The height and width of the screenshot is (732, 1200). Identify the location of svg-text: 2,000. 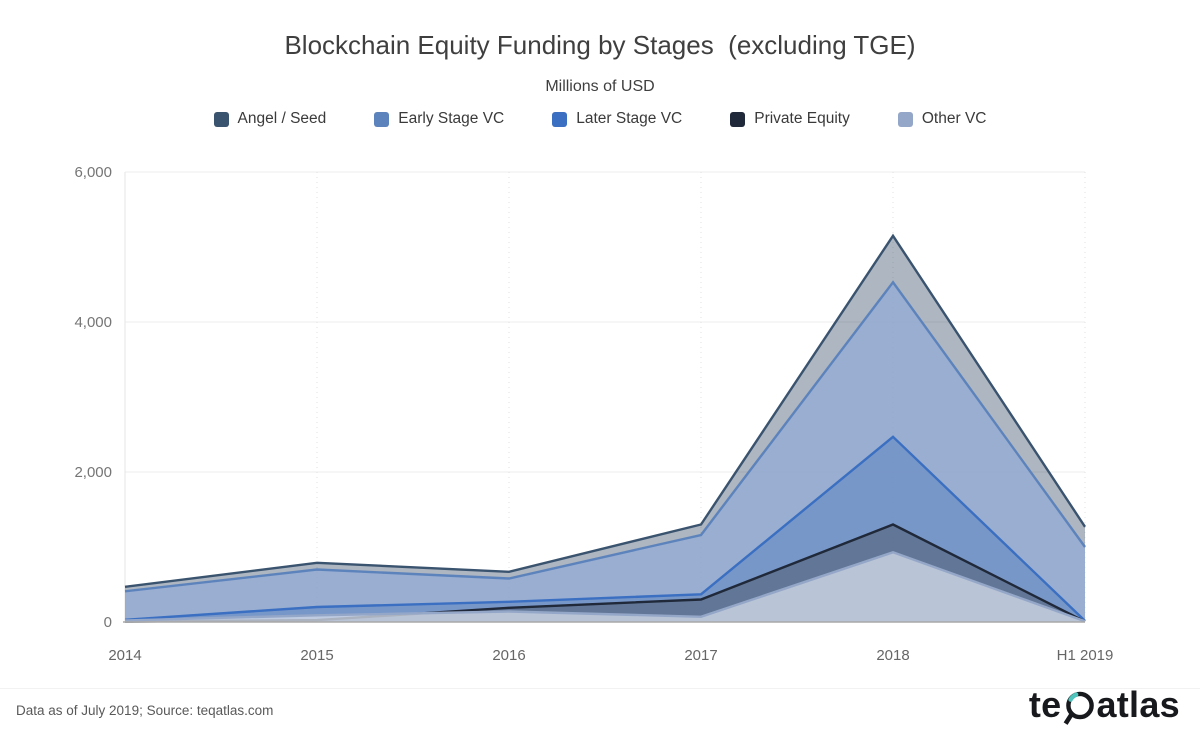
(93, 472).